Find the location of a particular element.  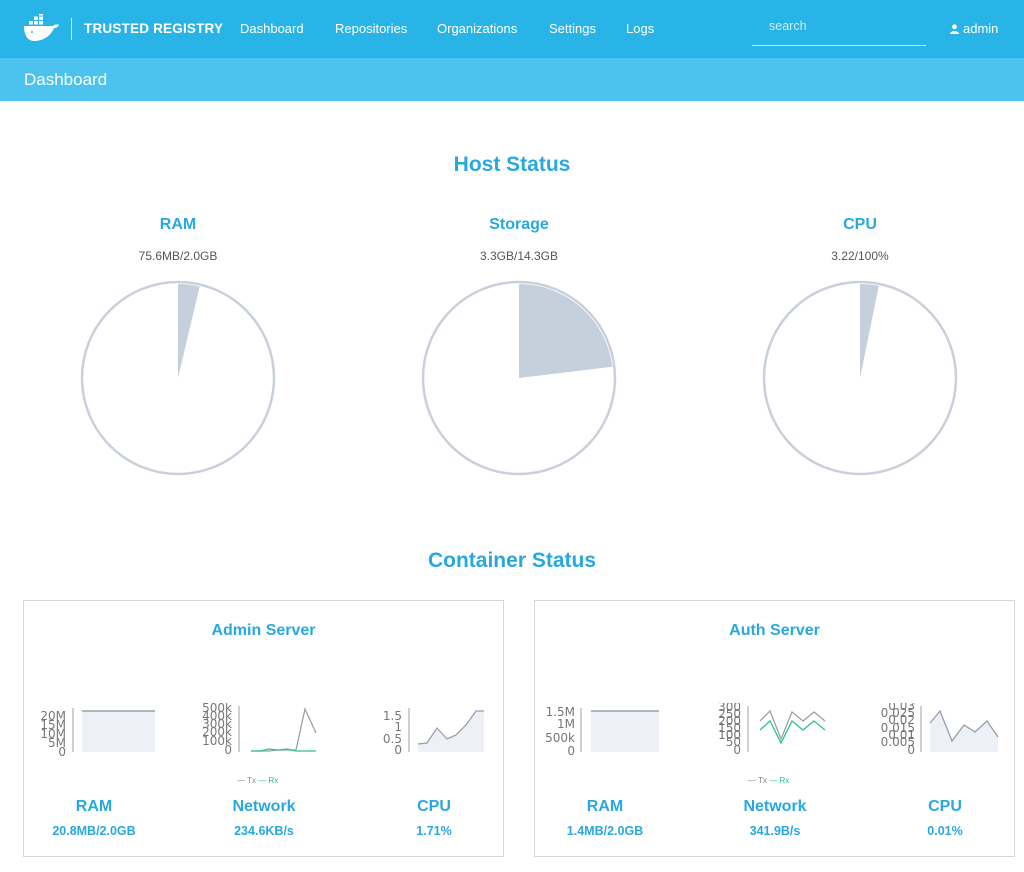

admin-ram-label: RAM is located at coordinates (94, 806).